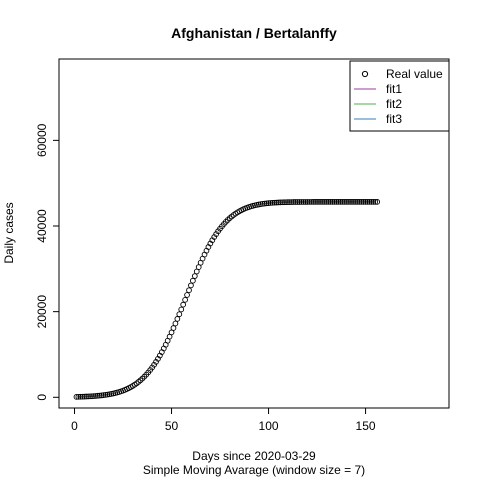 The image size is (480, 480). I want to click on x-tick-label: 50, so click(172, 426).